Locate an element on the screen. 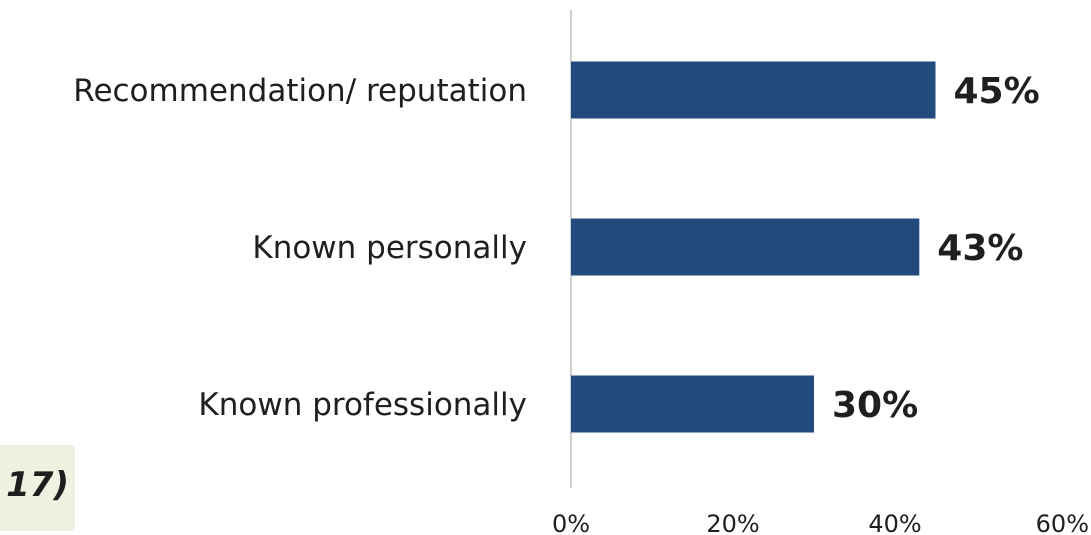 This screenshot has height=535, width=1091. note-box: 17) is located at coordinates (37, 488).